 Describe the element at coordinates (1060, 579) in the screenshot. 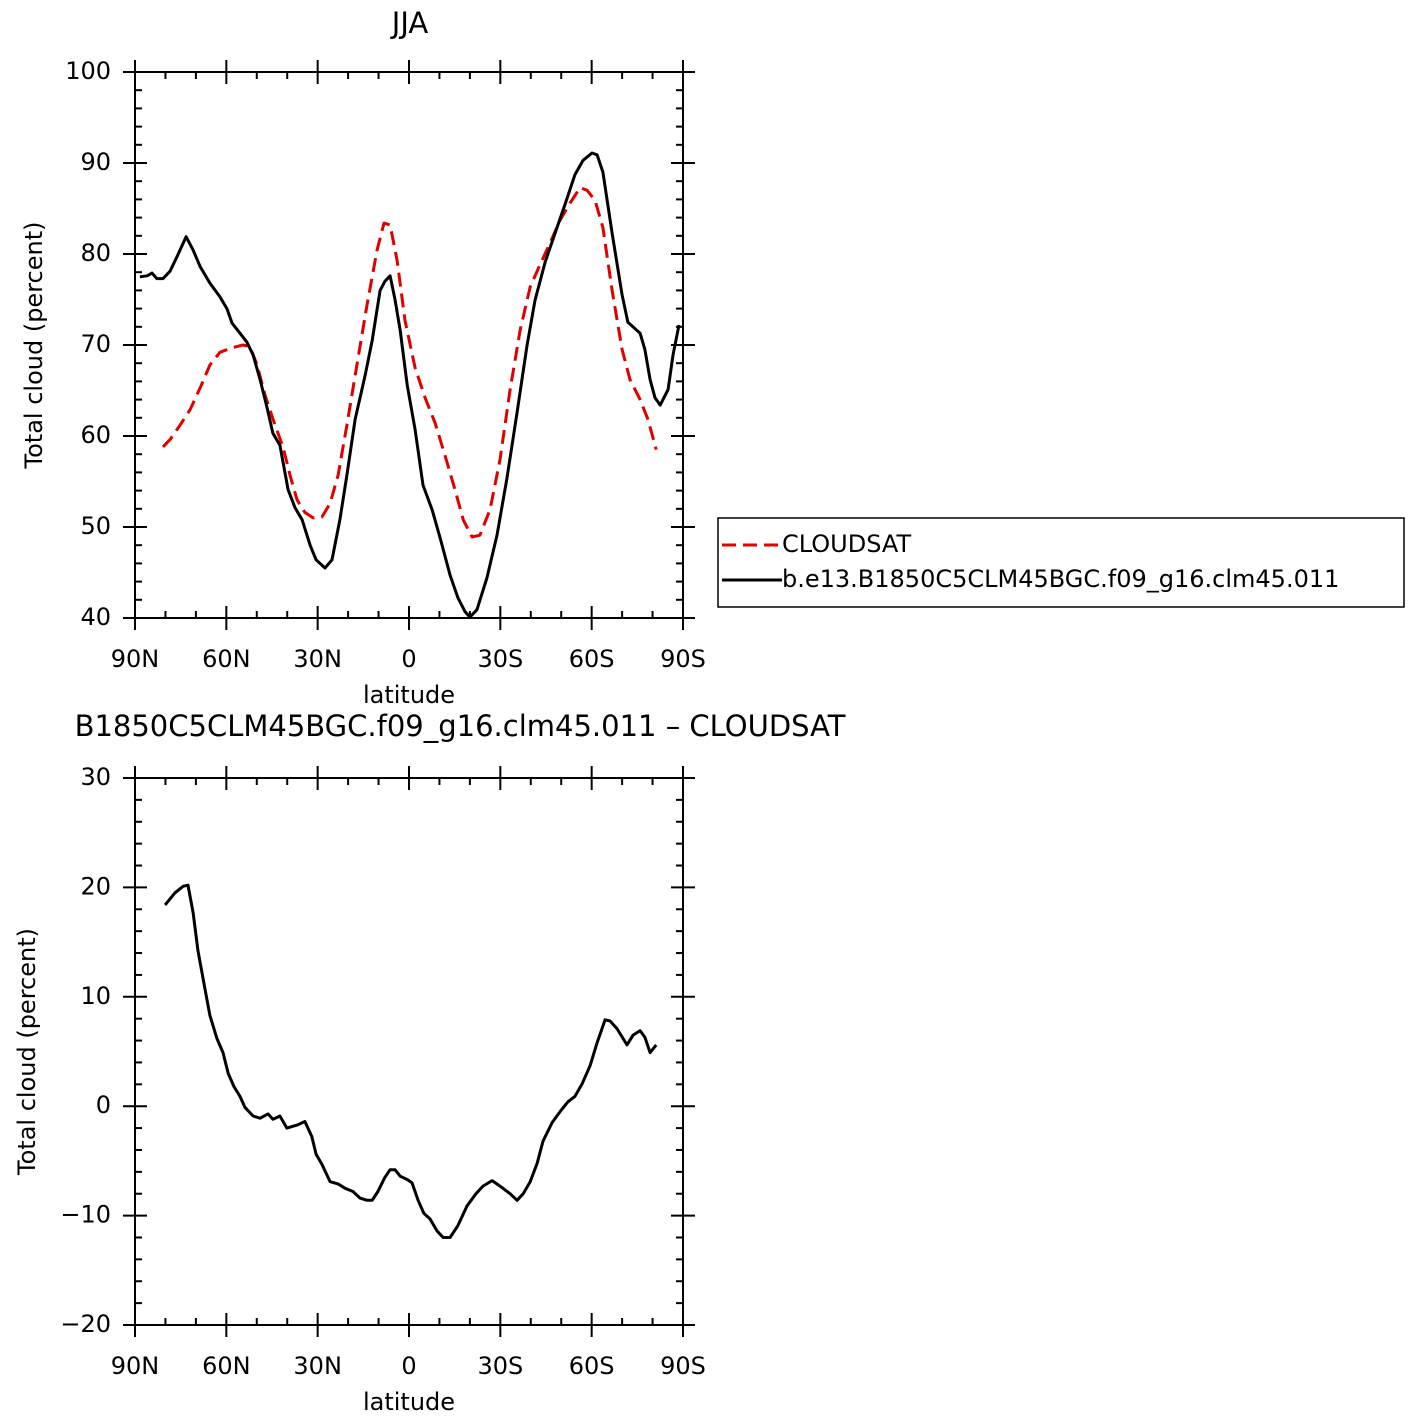

I see `legend-label: b.e13.B1850C5CLM45BGC.f09_g16.clm45.011` at that location.